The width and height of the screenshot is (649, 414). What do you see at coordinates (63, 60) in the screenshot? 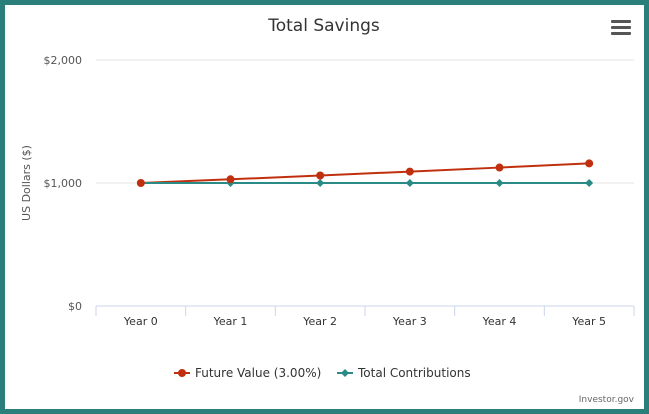
I see `y-tick-label: $2,000` at bounding box center [63, 60].